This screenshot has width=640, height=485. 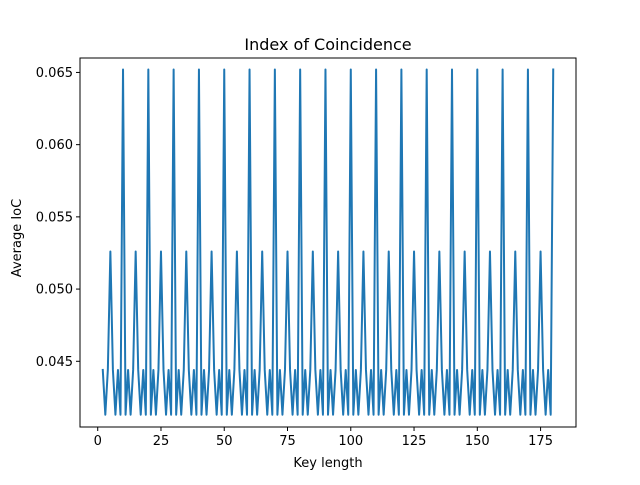 What do you see at coordinates (327, 463) in the screenshot?
I see `x-axis-label: Key length` at bounding box center [327, 463].